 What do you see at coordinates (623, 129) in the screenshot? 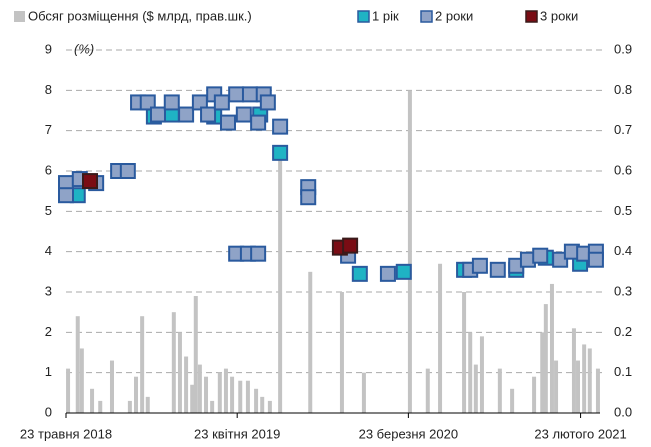
I see `y2-tick-label: 0.7` at bounding box center [623, 129].